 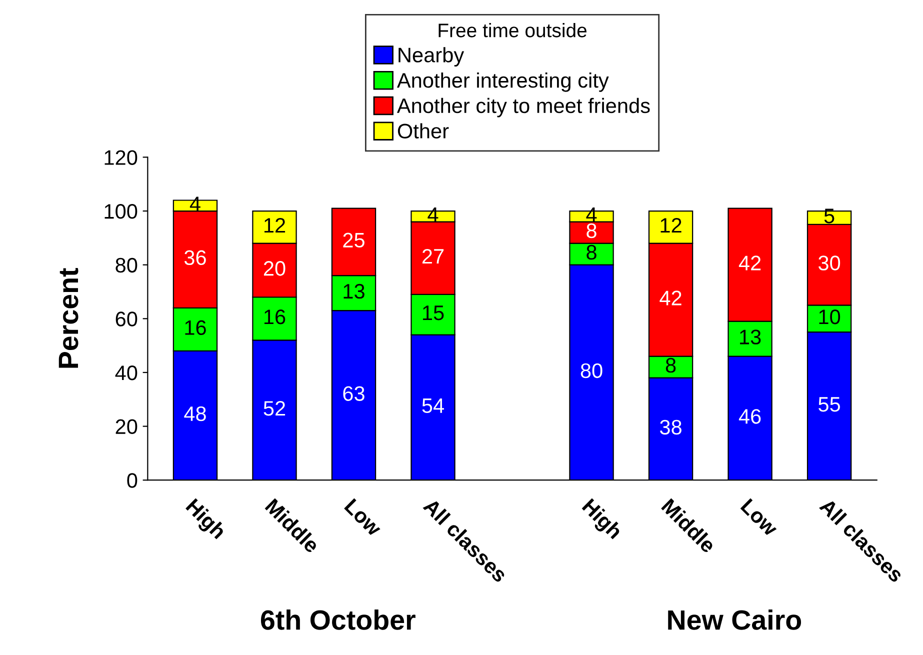 I want to click on legend-label: Another city to meet friends, so click(x=523, y=108).